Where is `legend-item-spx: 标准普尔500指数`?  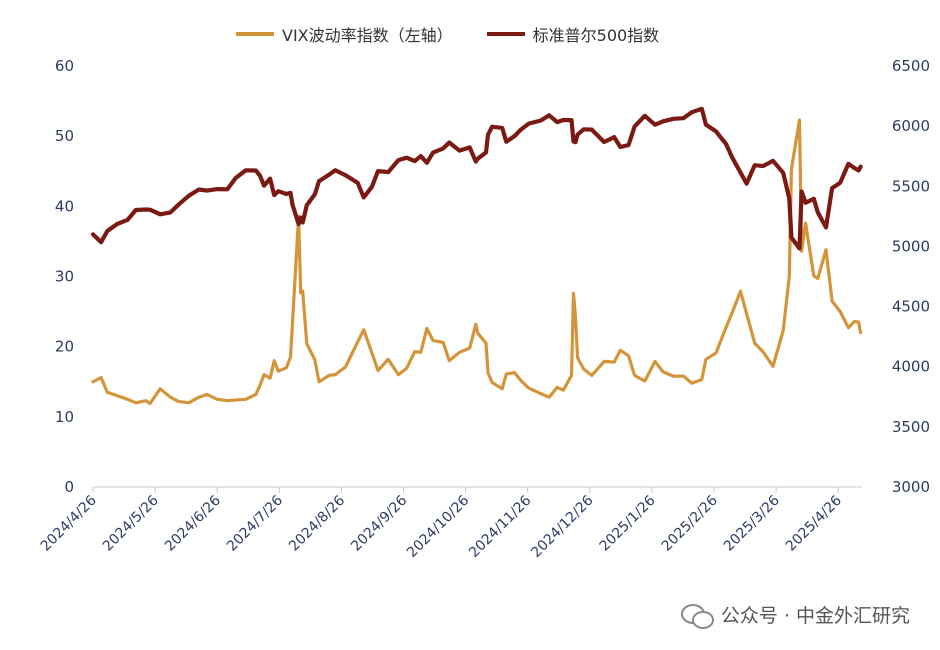 legend-item-spx: 标准普尔500指数 is located at coordinates (573, 34).